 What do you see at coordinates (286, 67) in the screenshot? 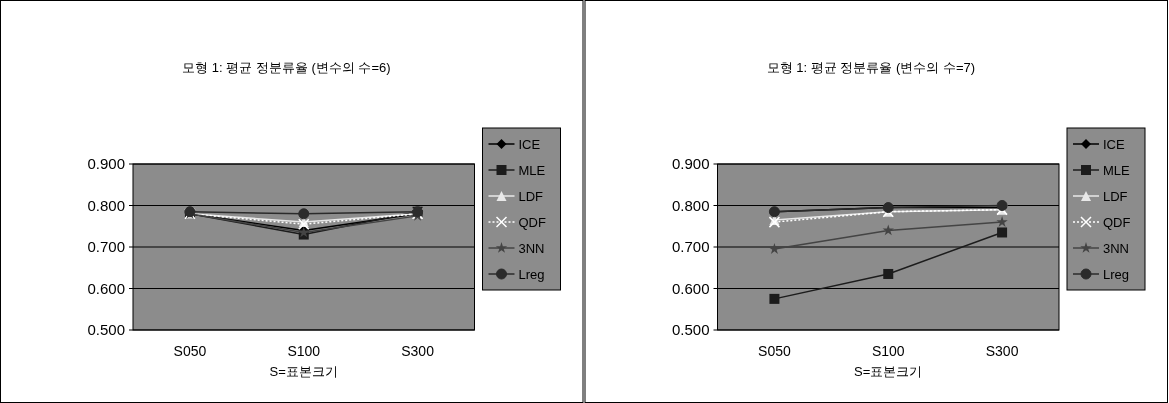
I see `chart-title: 모형 1: 평균 정분류율 (변수의 수=6)` at bounding box center [286, 67].